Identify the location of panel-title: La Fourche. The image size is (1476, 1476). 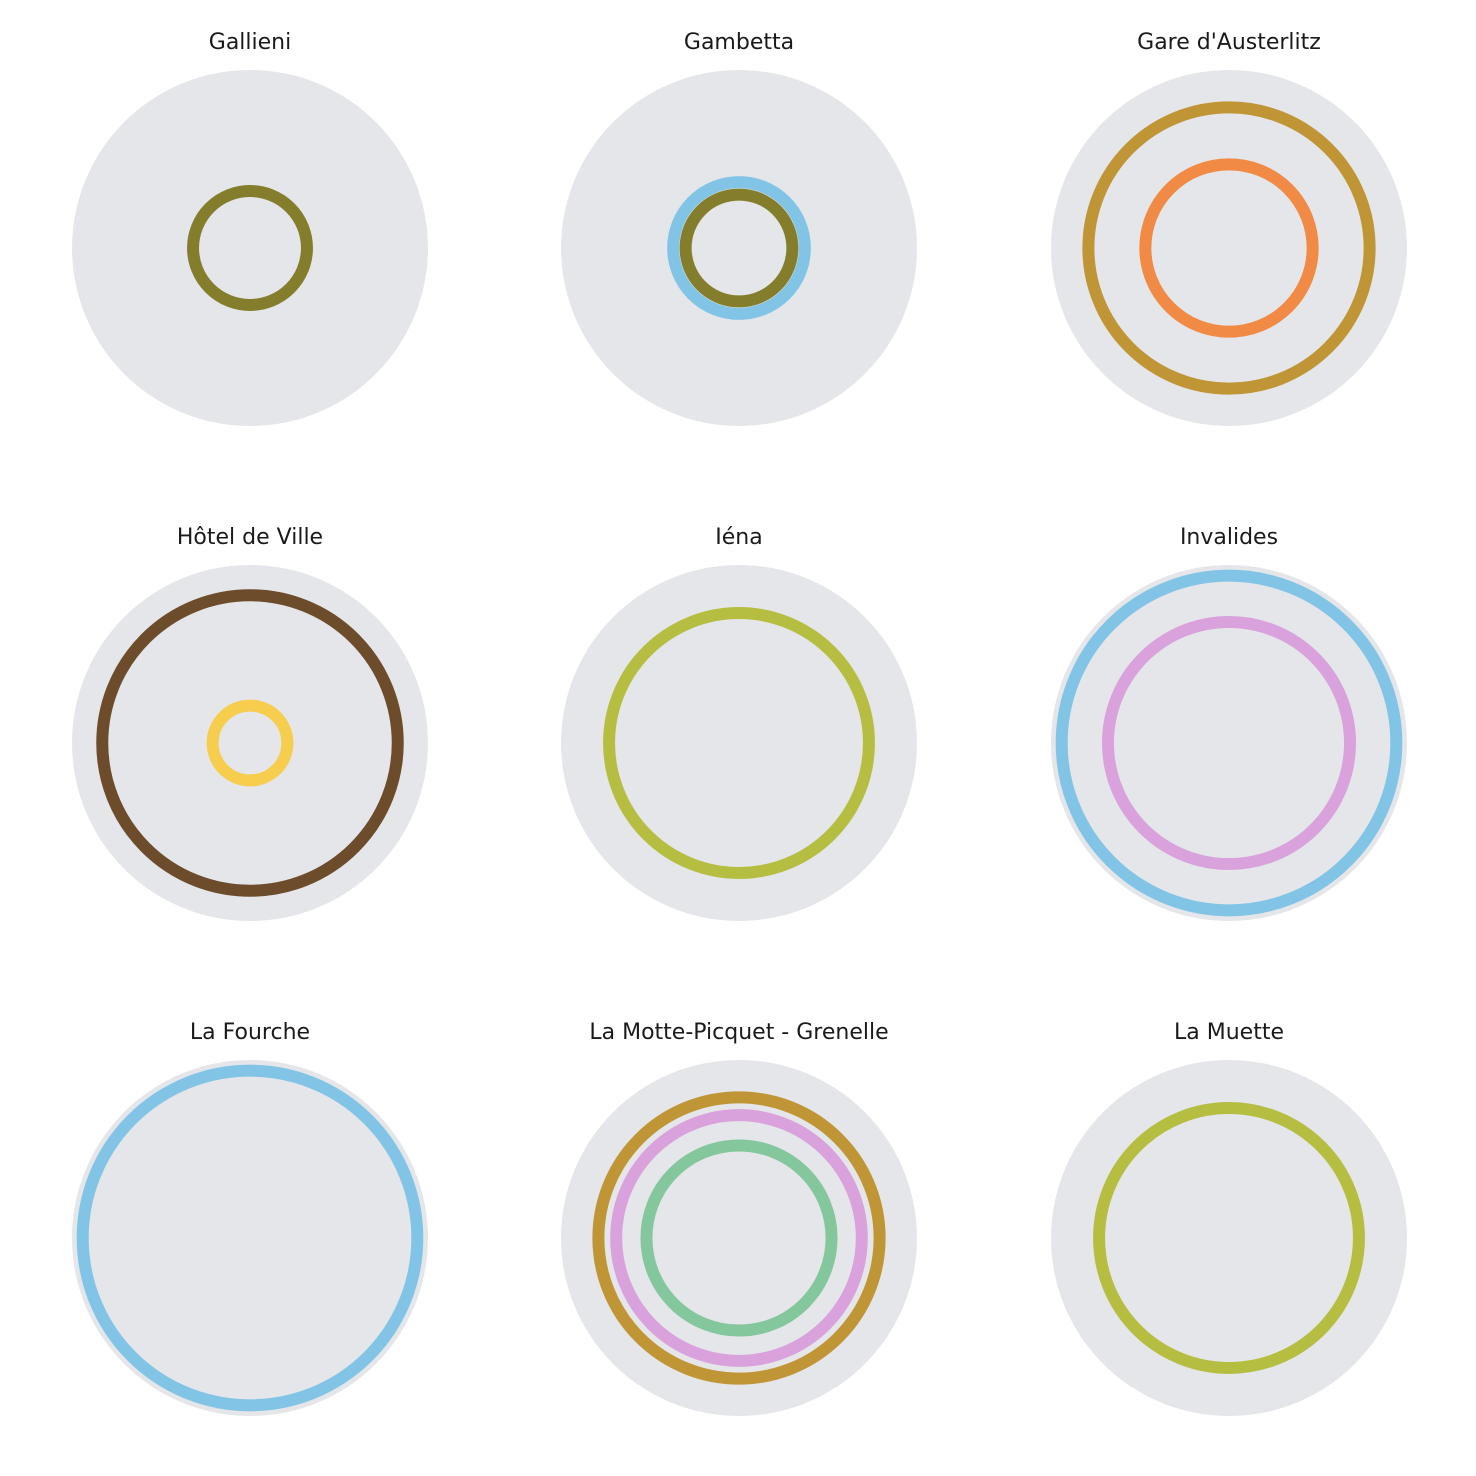
(250, 1032).